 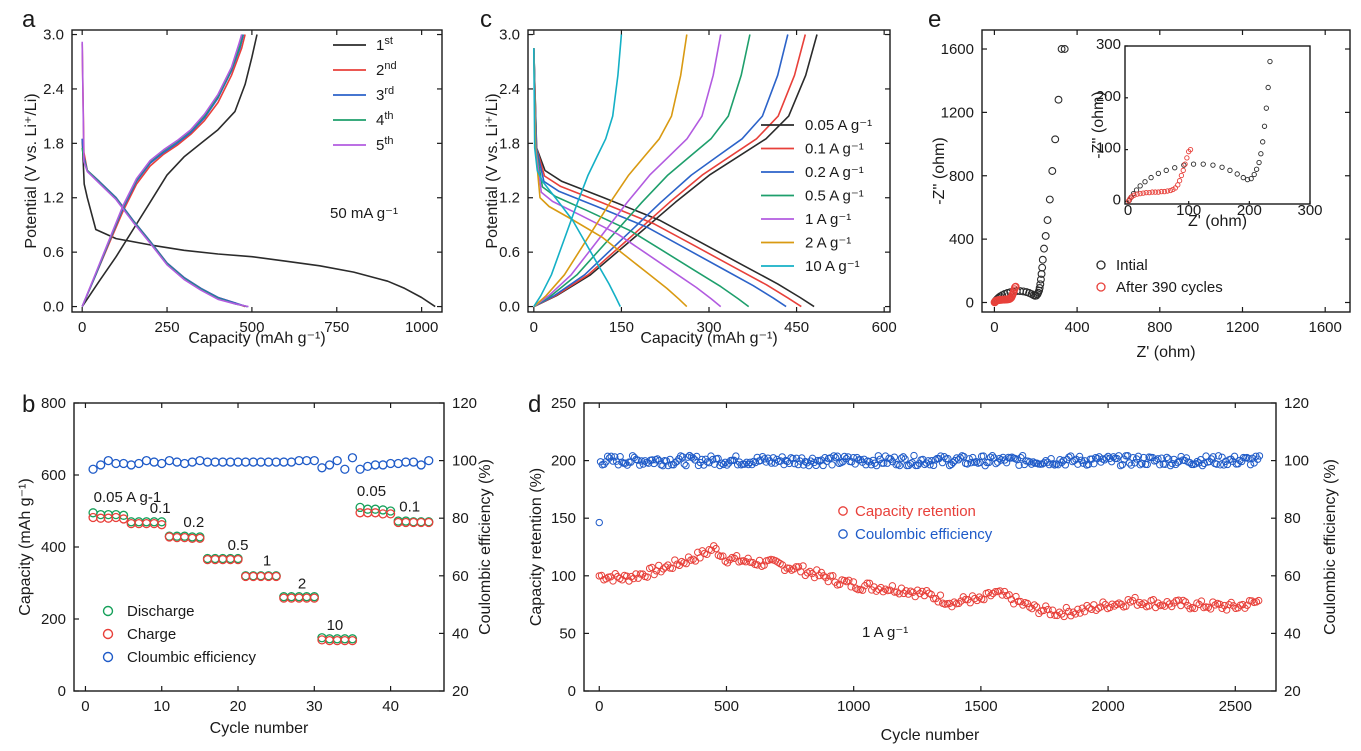 I want to click on panel-a-curve, so click(x=163, y=170).